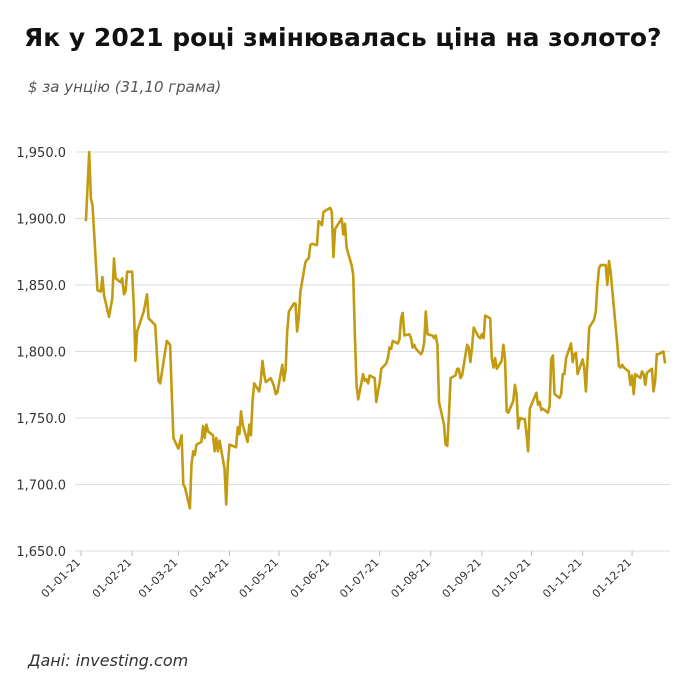 The image size is (690, 700). What do you see at coordinates (562, 578) in the screenshot?
I see `x-tick-label: 01-11-21` at bounding box center [562, 578].